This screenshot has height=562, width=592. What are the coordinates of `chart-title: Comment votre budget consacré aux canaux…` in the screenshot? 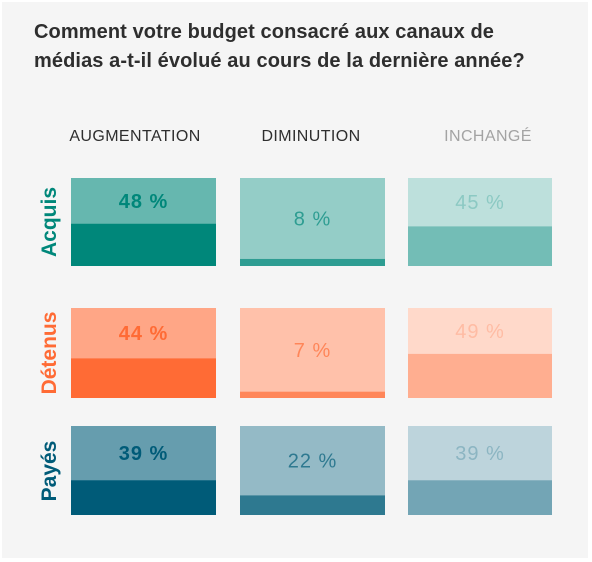 It's located at (279, 46).